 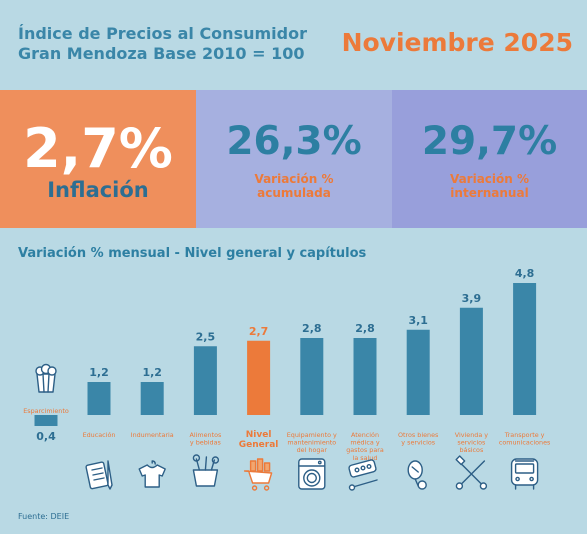 I want to click on category-label: Esparcimiento, so click(x=46, y=411).